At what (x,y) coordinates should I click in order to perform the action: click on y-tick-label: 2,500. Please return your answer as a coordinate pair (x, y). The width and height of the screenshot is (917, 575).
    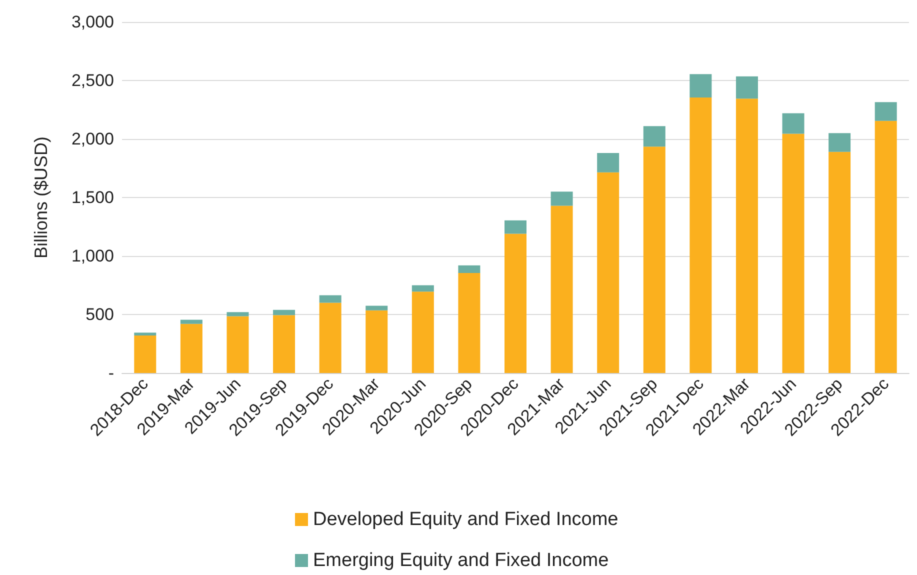
    Looking at the image, I should click on (92, 80).